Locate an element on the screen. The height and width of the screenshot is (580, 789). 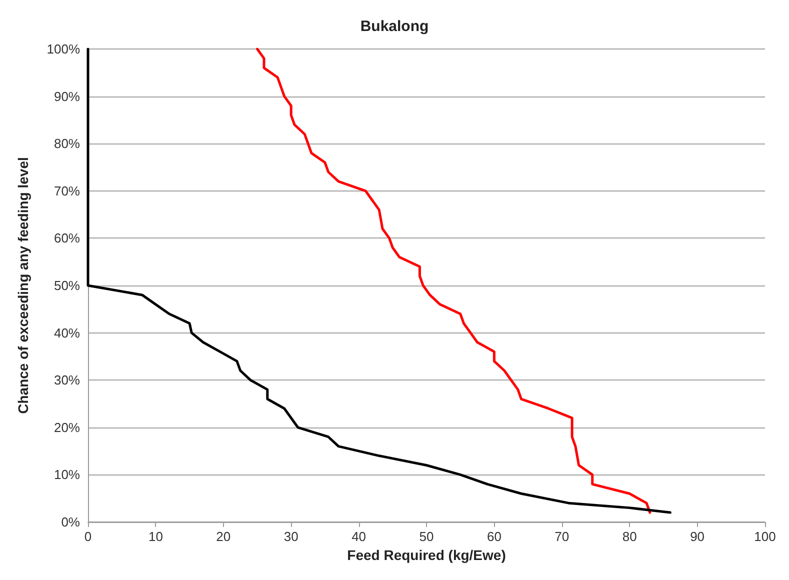
y-tick-label: 100% is located at coordinates (63, 49).